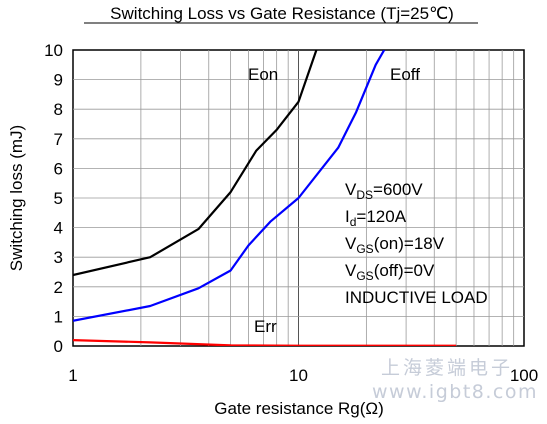 This screenshot has height=424, width=547. What do you see at coordinates (447, 368) in the screenshot?
I see `watermark-text: 上海菱端电子` at bounding box center [447, 368].